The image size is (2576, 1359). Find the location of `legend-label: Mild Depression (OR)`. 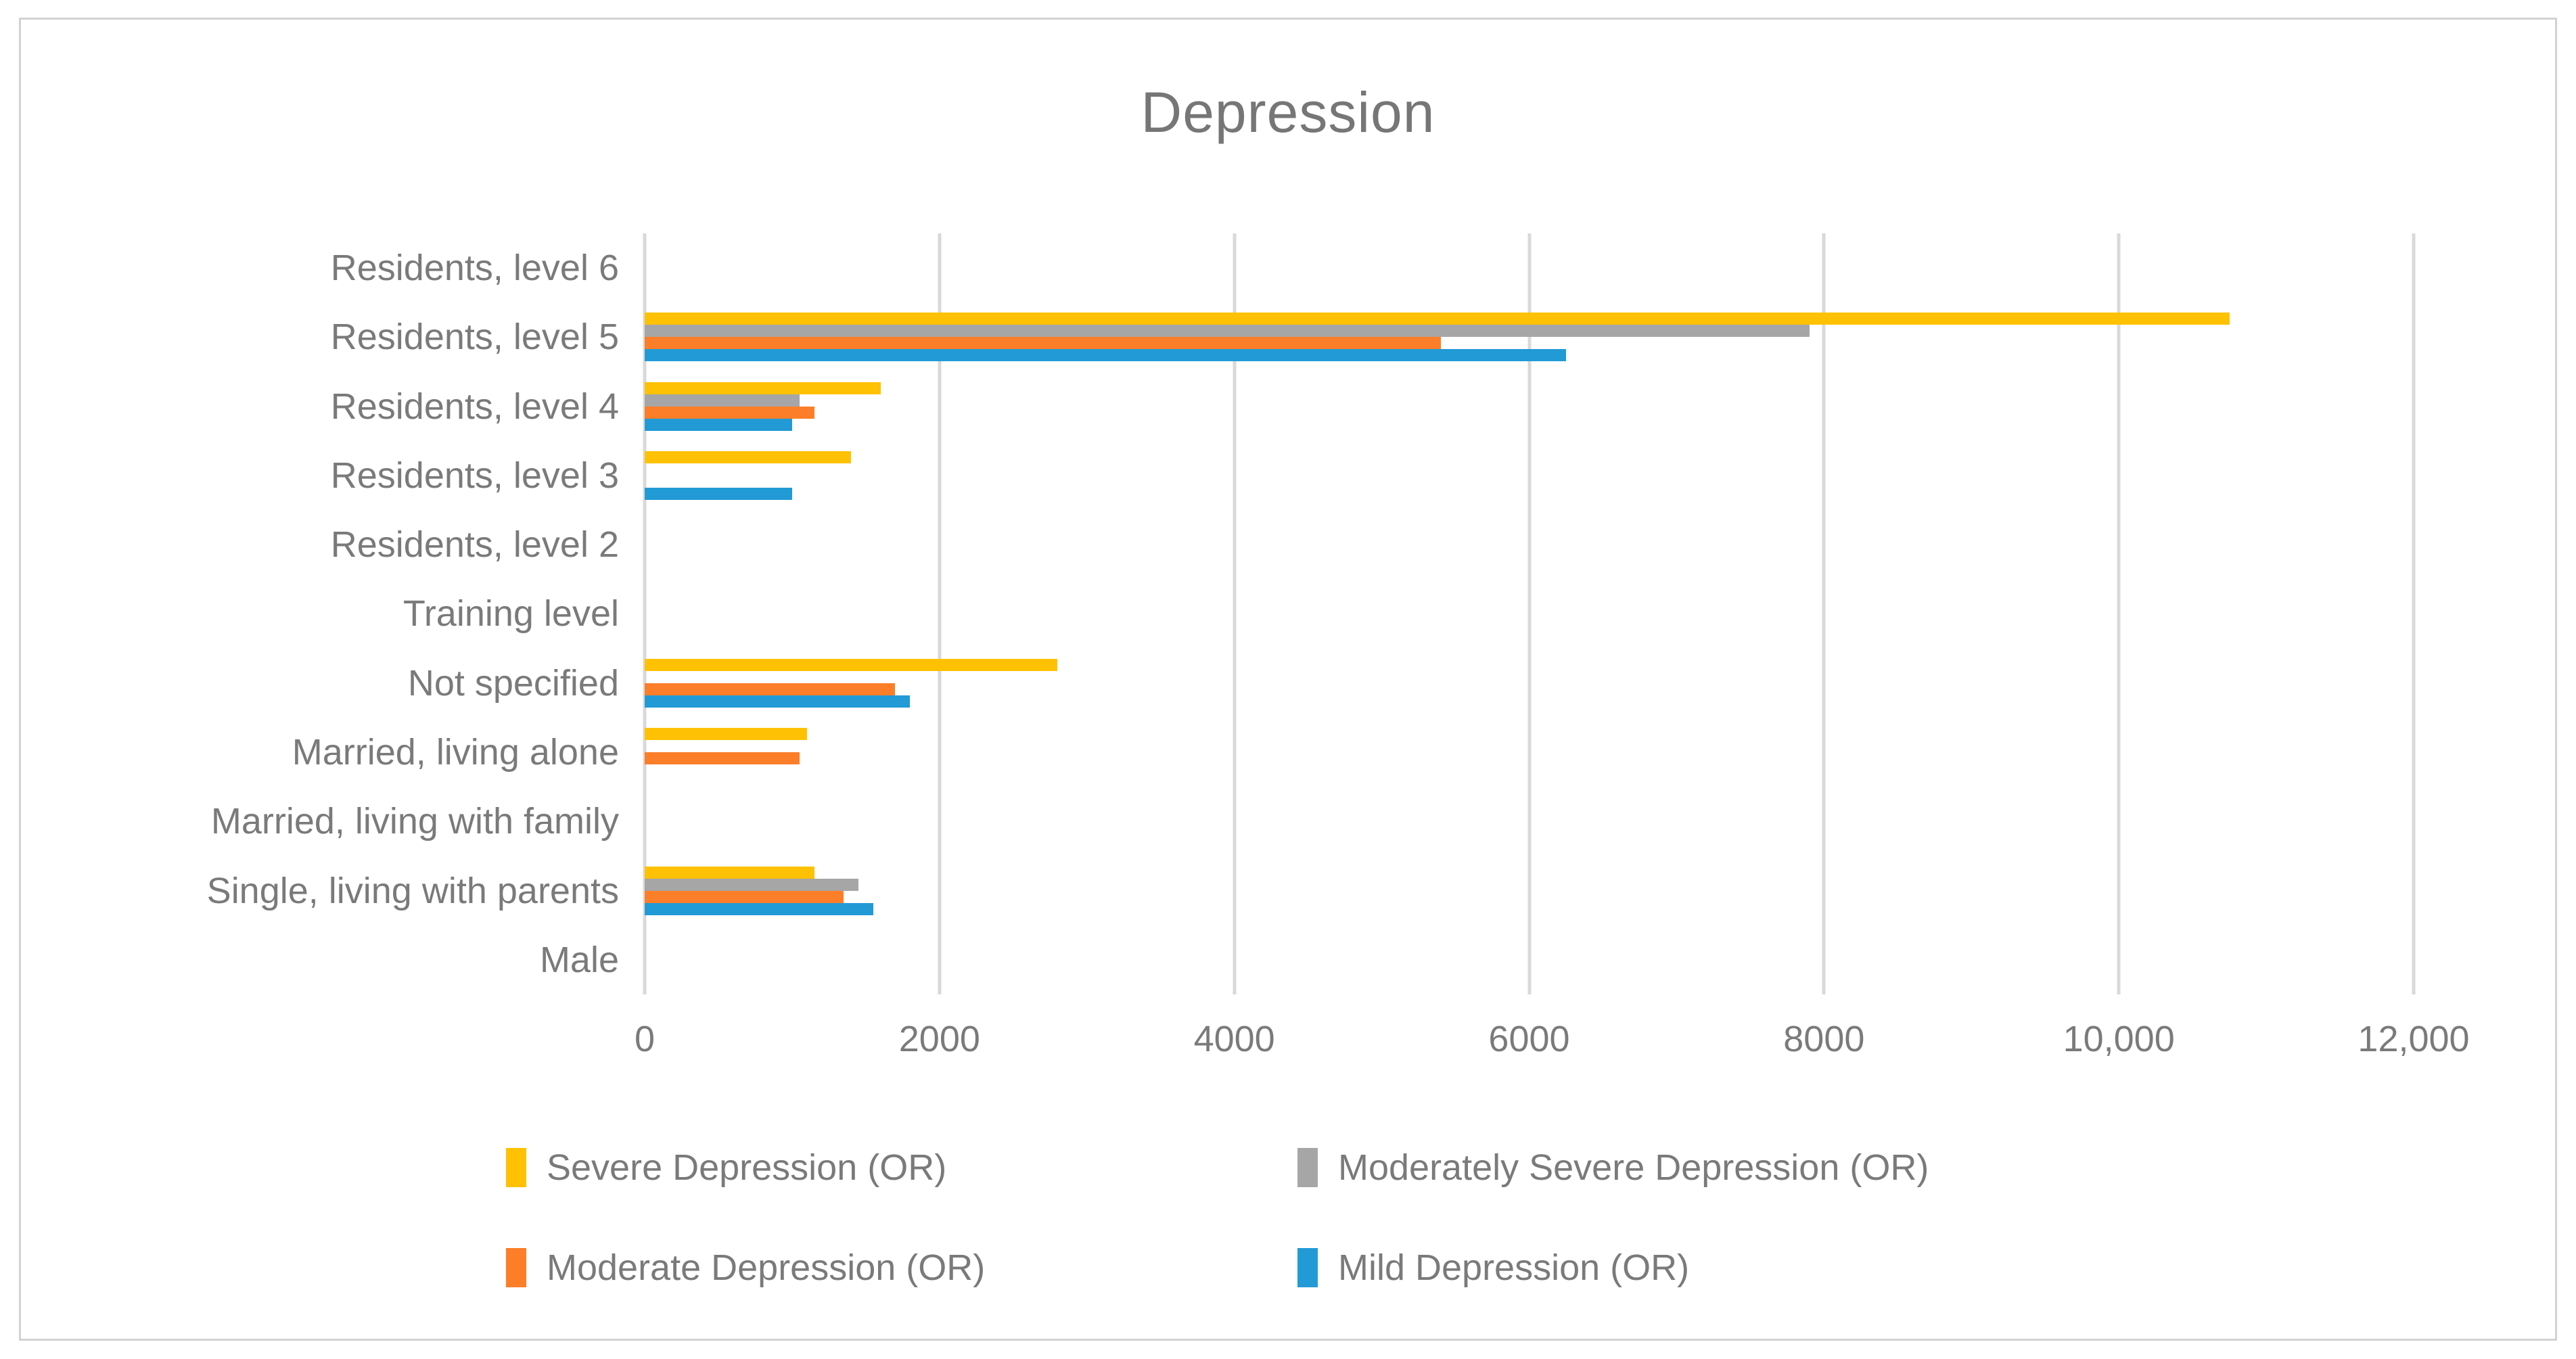

legend-label: Mild Depression (OR) is located at coordinates (1514, 1268).